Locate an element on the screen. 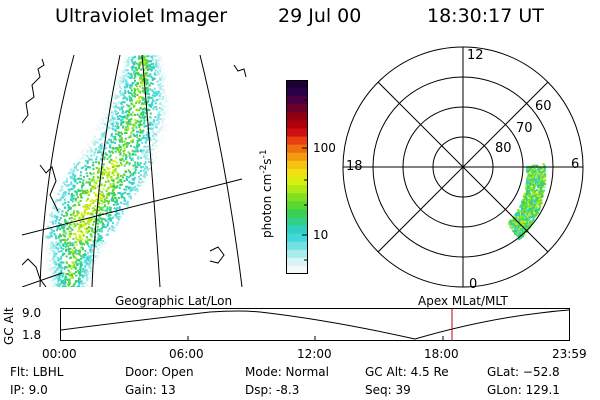 The height and width of the screenshot is (400, 600). orbit-altitude-plot is located at coordinates (315, 324).